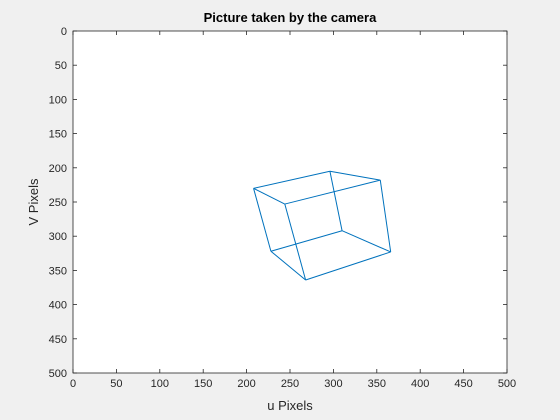  Describe the element at coordinates (58, 271) in the screenshot. I see `y-tick-label: 350` at that location.